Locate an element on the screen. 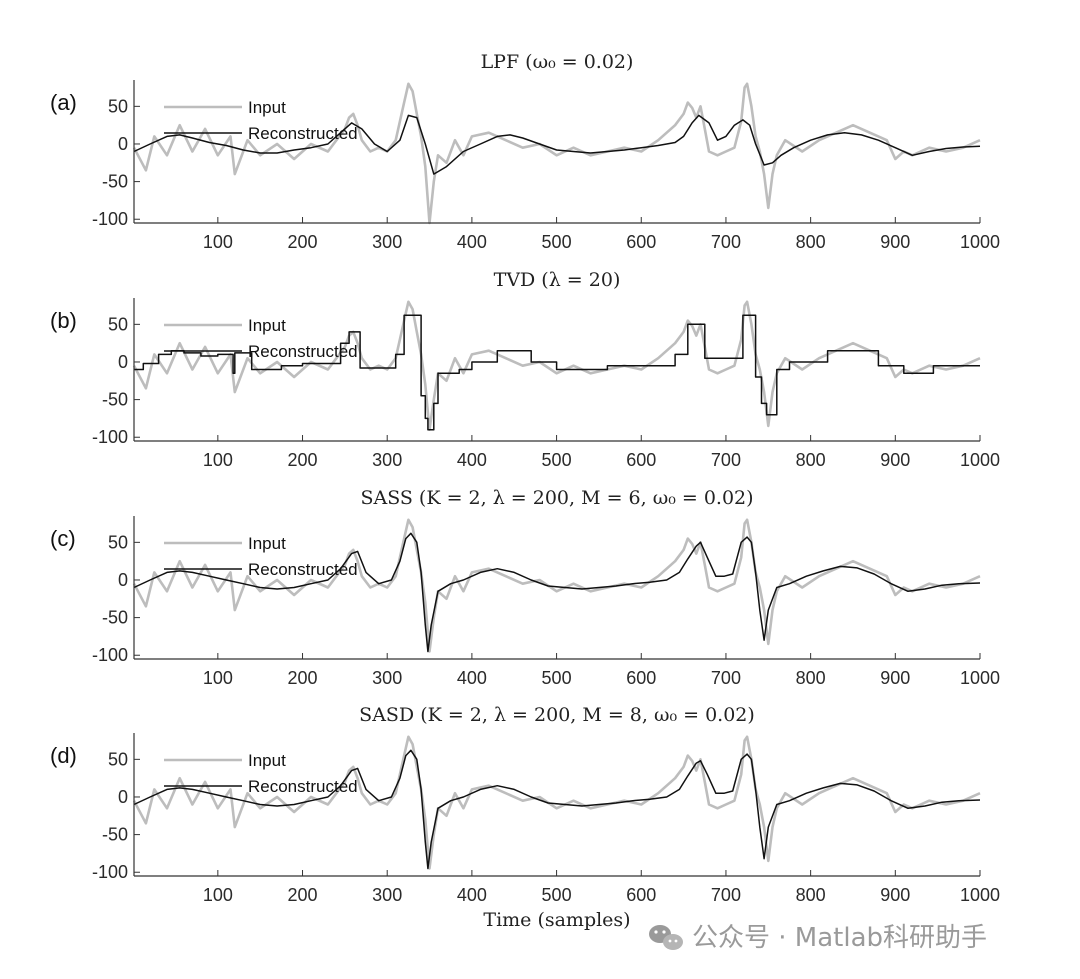 The height and width of the screenshot is (979, 1080). panel-title: SASS (K = 2, λ = 200, M = 6, ω₀ = 0.02) is located at coordinates (556, 498).